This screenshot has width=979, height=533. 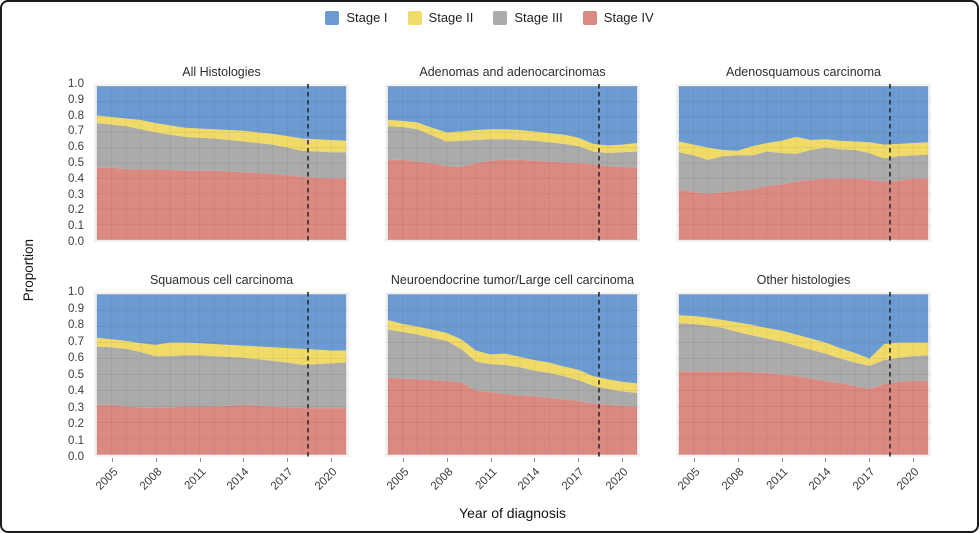 I want to click on y-tick-label: 0.9, so click(x=76, y=308).